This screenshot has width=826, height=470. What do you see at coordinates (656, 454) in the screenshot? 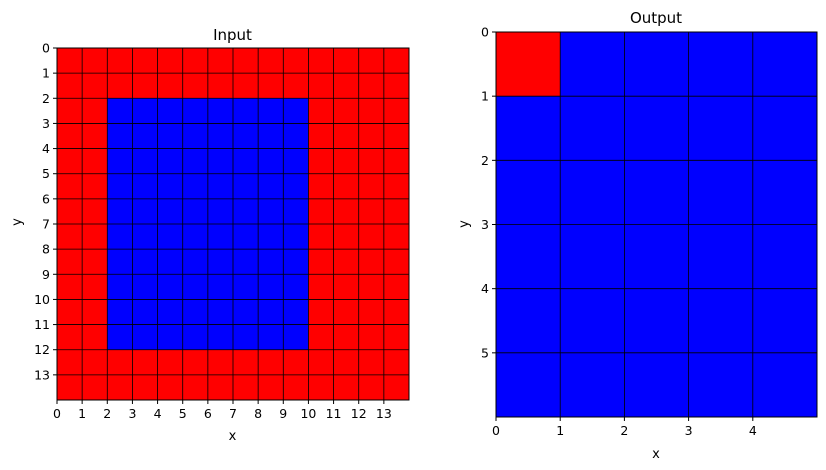
I see `output-x-axis-label: x` at bounding box center [656, 454].